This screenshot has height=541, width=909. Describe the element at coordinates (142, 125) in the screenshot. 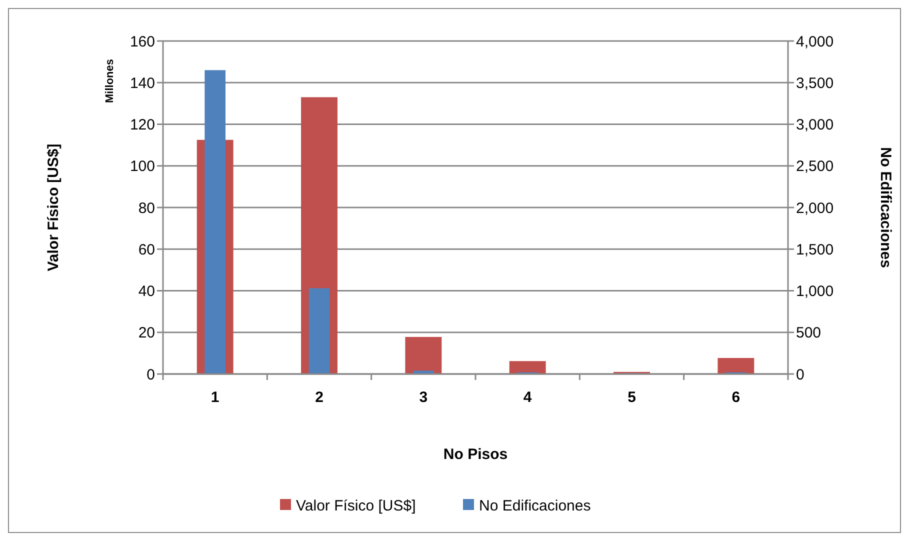

I see `y-tick-label: 120` at that location.